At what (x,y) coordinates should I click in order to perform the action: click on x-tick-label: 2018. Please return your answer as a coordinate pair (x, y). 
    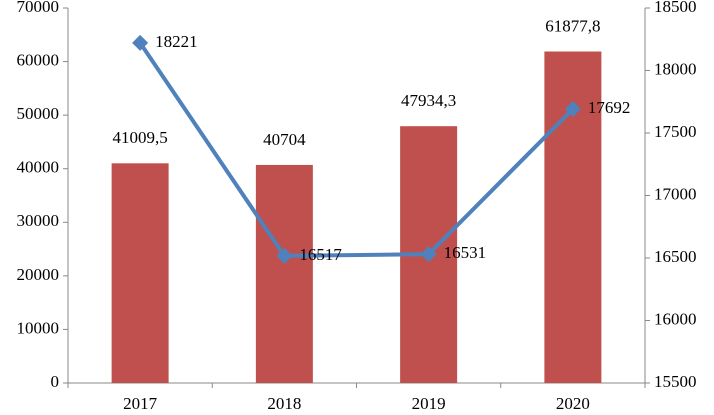
    Looking at the image, I should click on (284, 403).